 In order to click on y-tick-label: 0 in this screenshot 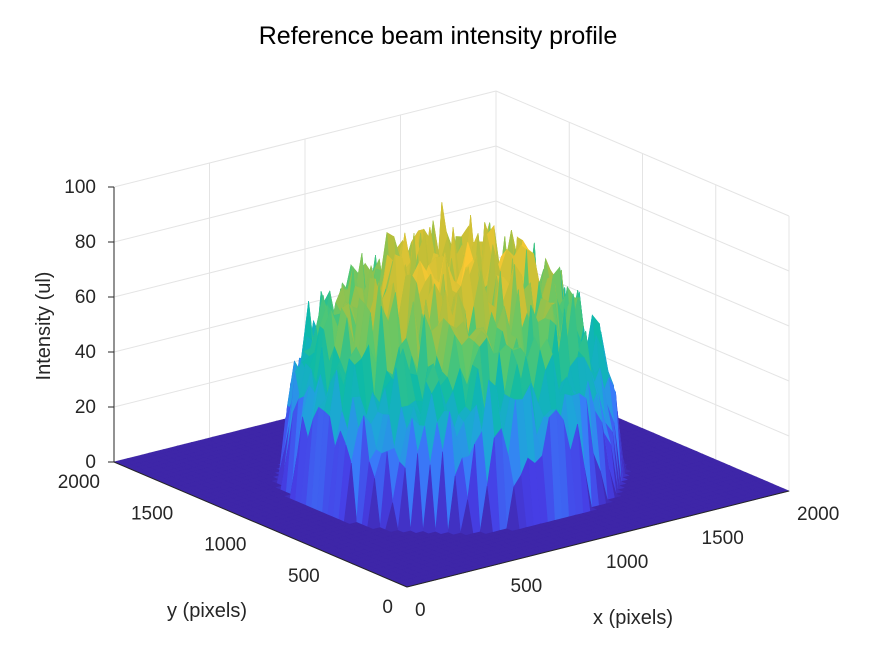, I will do `click(387, 607)`.